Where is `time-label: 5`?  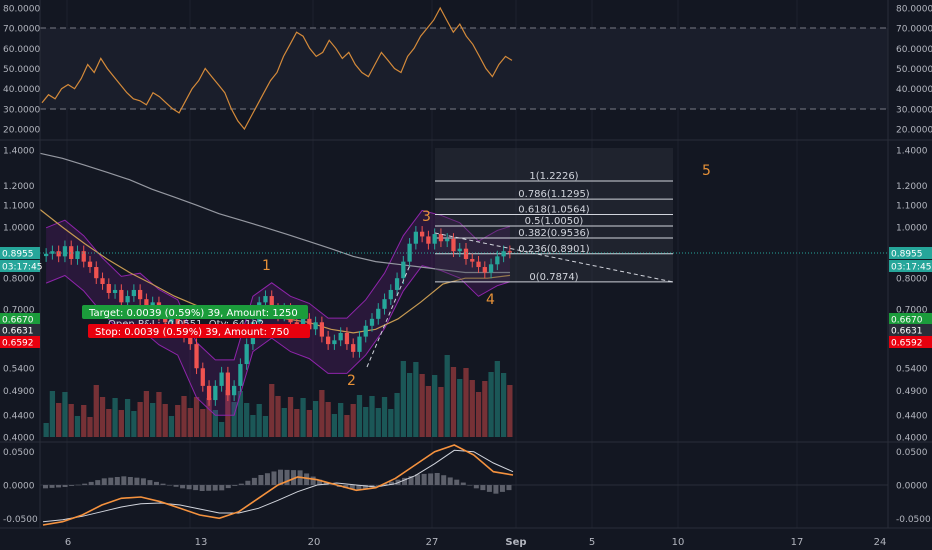
time-label: 5 is located at coordinates (592, 542).